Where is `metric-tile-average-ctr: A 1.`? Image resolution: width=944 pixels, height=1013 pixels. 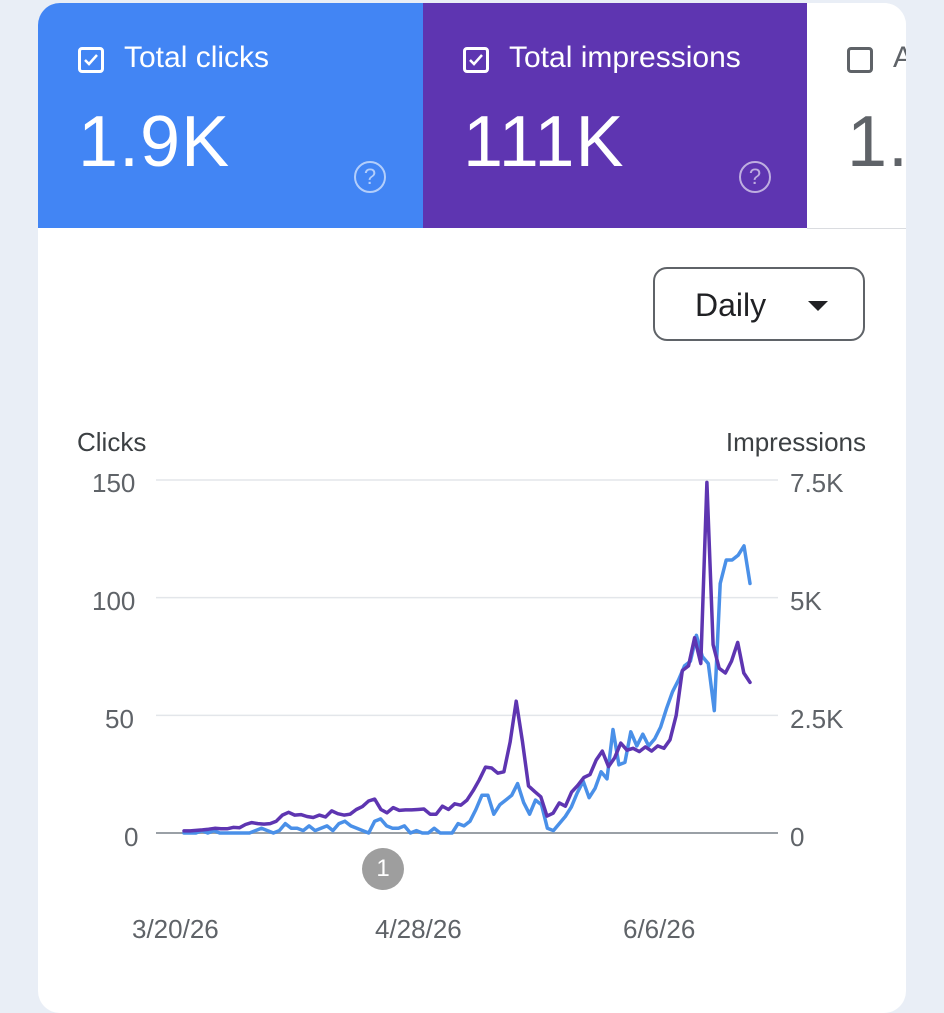
metric-tile-average-ctr: A 1. is located at coordinates (856, 116).